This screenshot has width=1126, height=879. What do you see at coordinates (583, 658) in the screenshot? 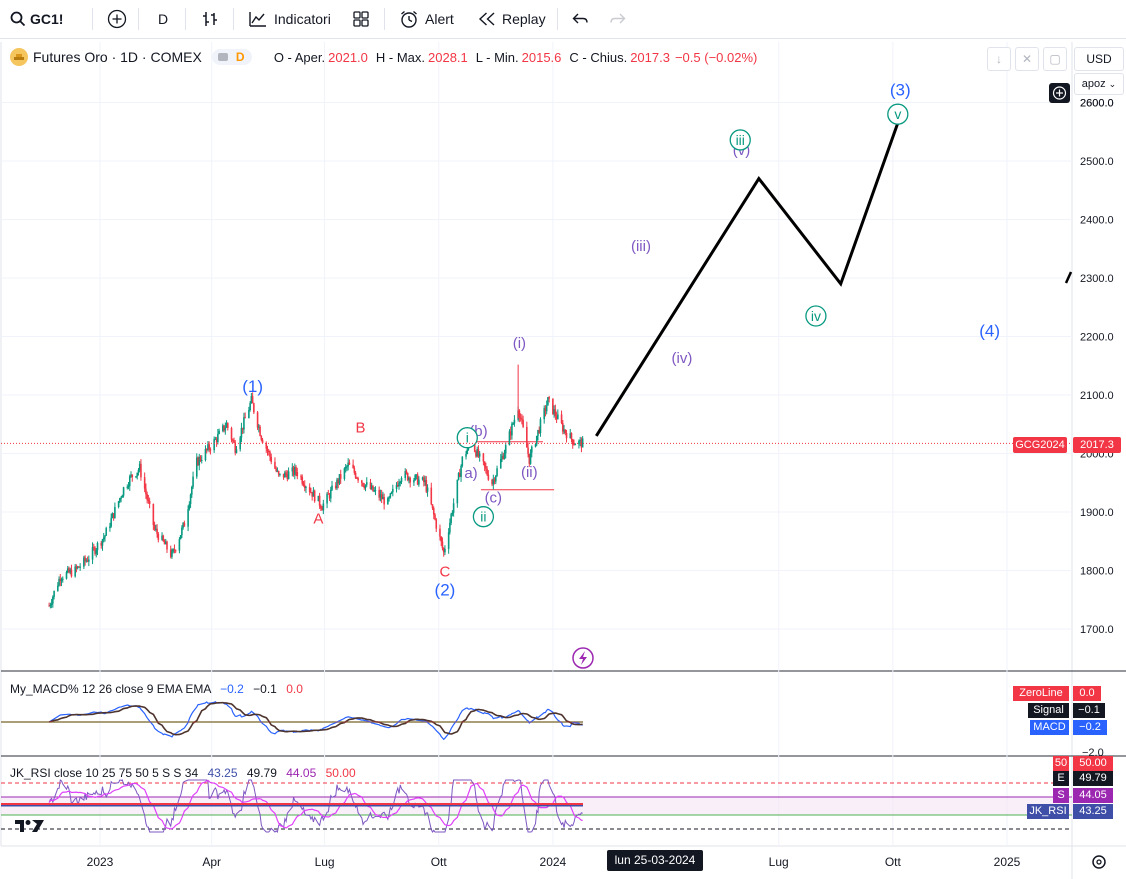
I see `lightning-icon` at bounding box center [583, 658].